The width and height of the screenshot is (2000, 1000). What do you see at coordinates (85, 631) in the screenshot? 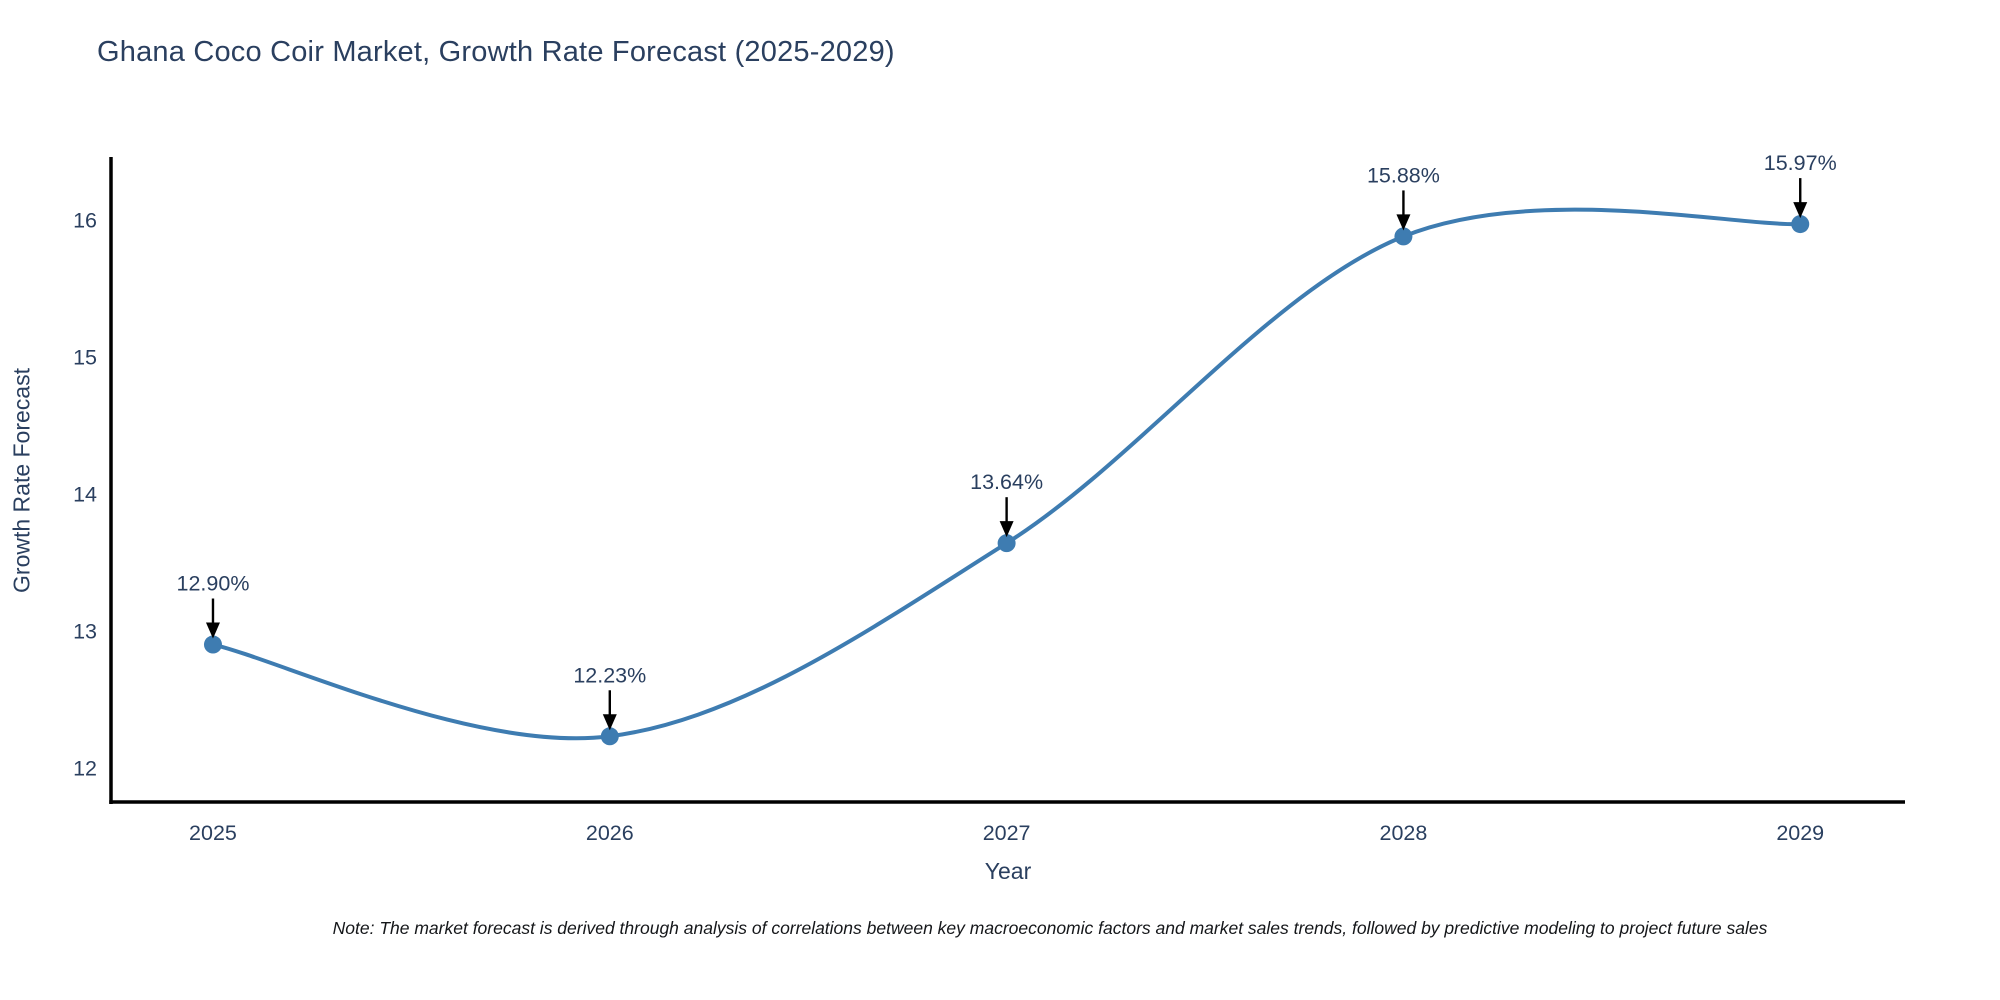
I see `y-tick-label: 13` at bounding box center [85, 631].